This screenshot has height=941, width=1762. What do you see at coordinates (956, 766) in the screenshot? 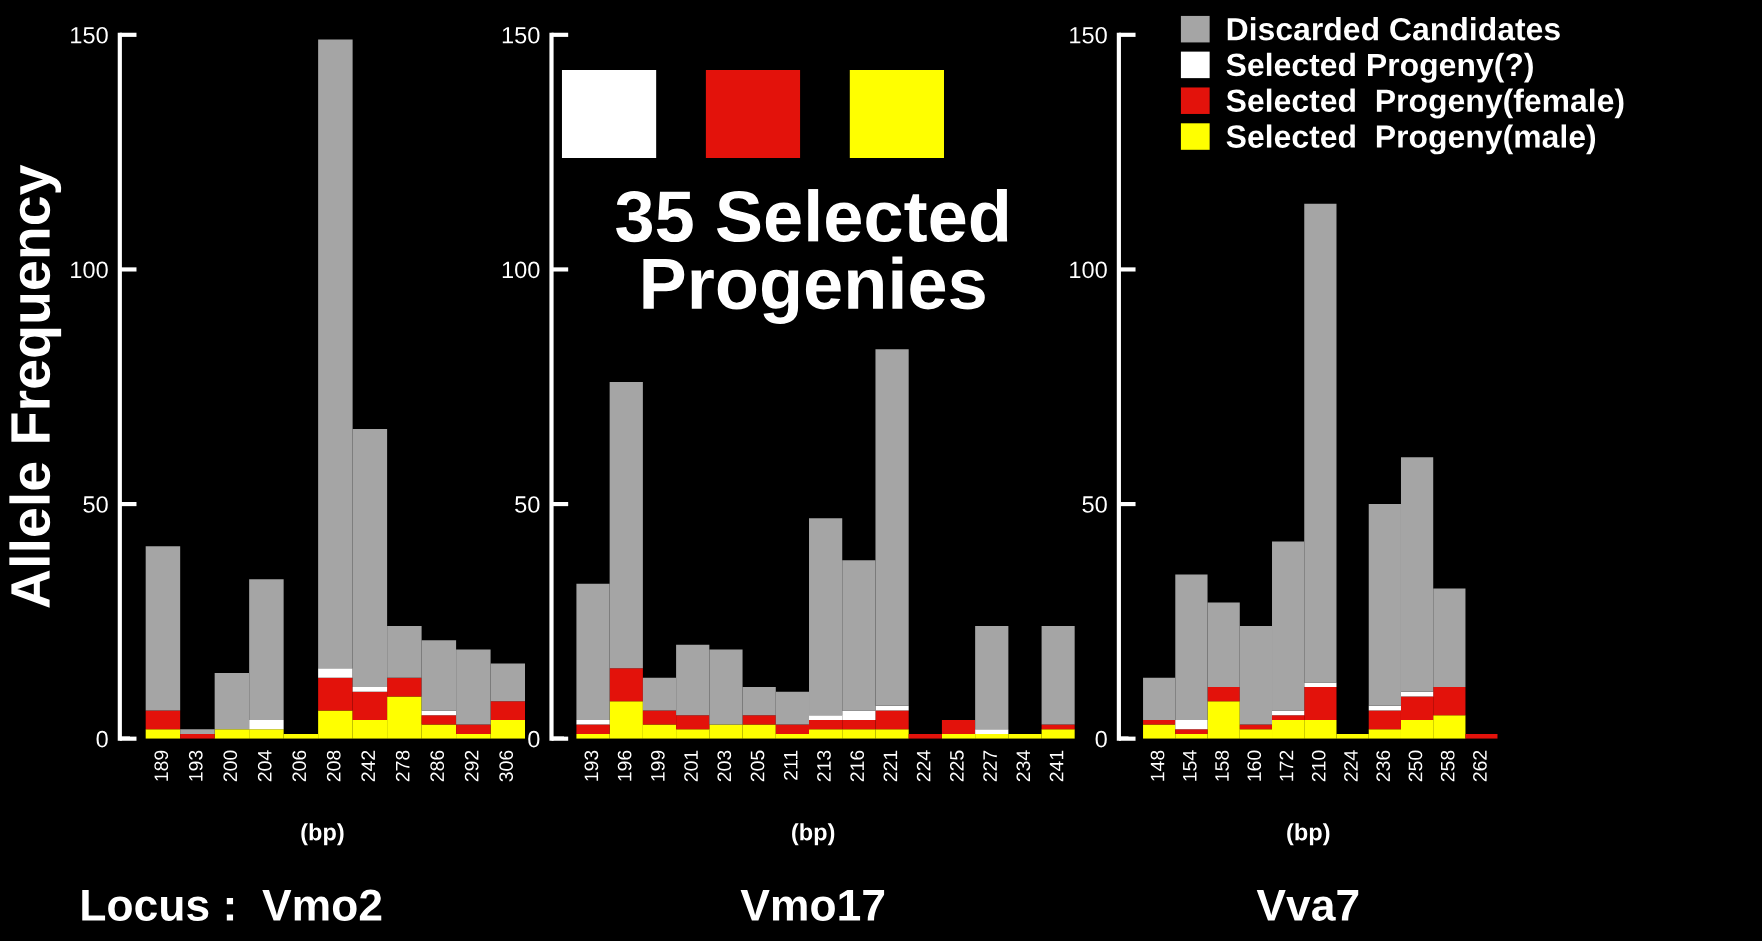
I see `x-tick-label: 225` at bounding box center [956, 766].